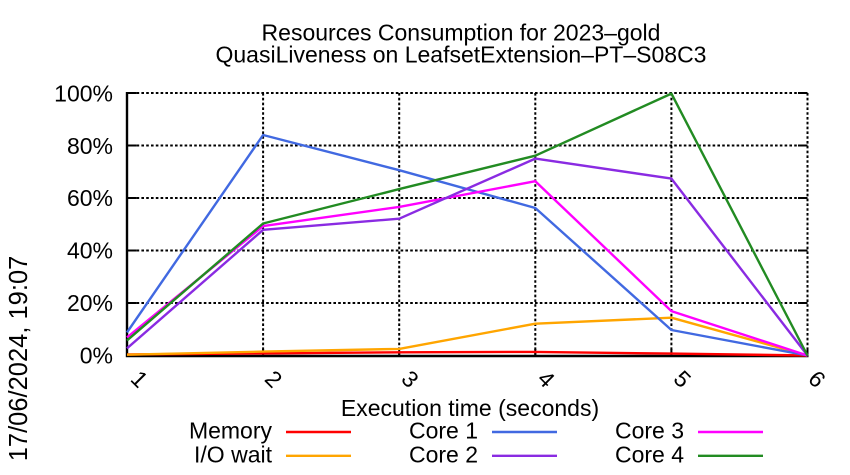 This screenshot has height=475, width=850. What do you see at coordinates (83, 93) in the screenshot?
I see `svg-text: 100%` at bounding box center [83, 93].